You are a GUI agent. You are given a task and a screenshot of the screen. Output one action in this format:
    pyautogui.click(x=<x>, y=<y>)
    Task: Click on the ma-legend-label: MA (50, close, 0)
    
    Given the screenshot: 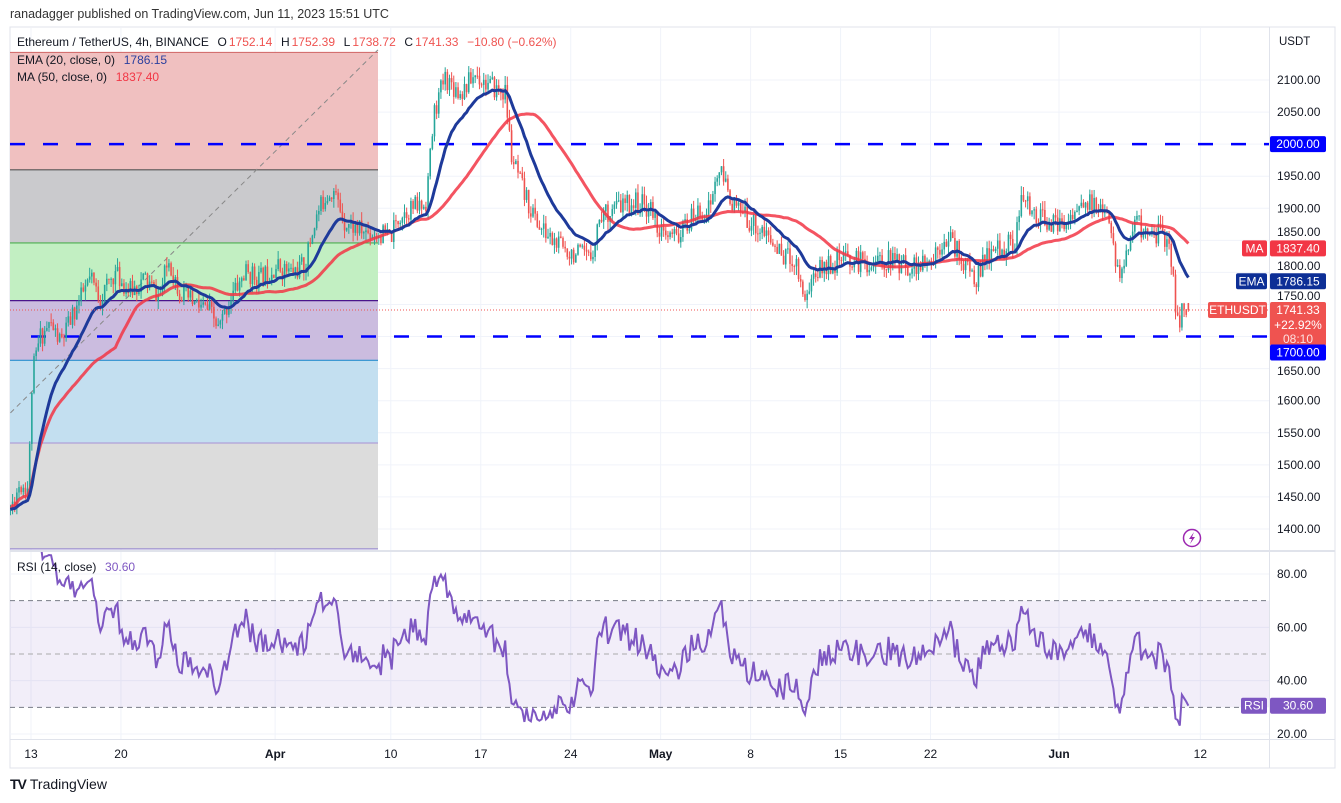 What is the action you would take?
    pyautogui.click(x=62, y=77)
    